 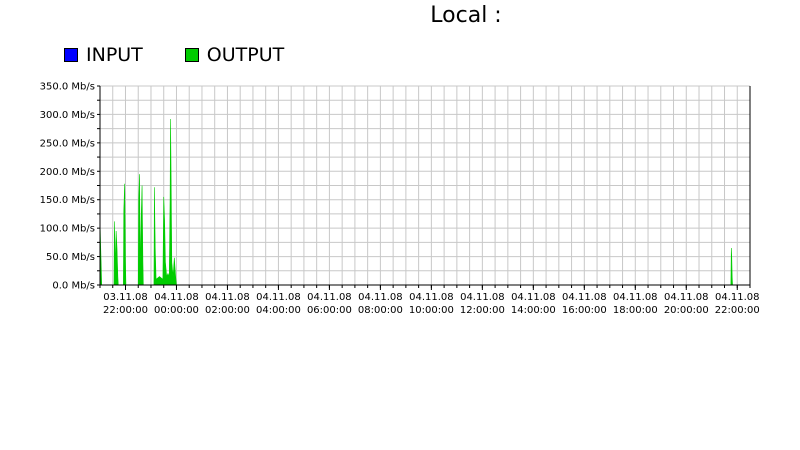 What do you see at coordinates (67, 229) in the screenshot?
I see `y-tick-label: 100.0 Mb/s` at bounding box center [67, 229].